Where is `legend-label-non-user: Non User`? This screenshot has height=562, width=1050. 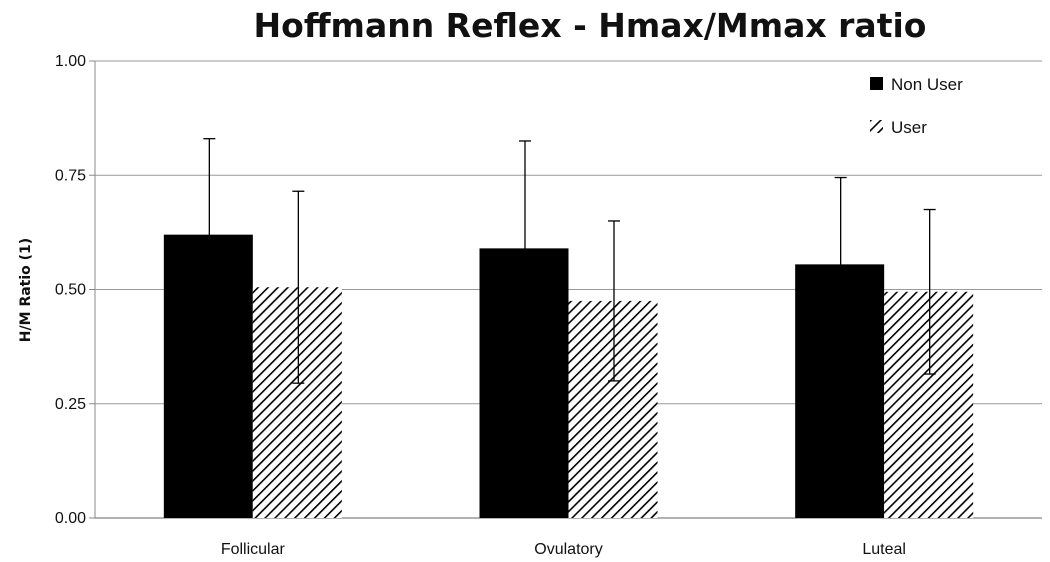
legend-label-non-user: Non User is located at coordinates (927, 84).